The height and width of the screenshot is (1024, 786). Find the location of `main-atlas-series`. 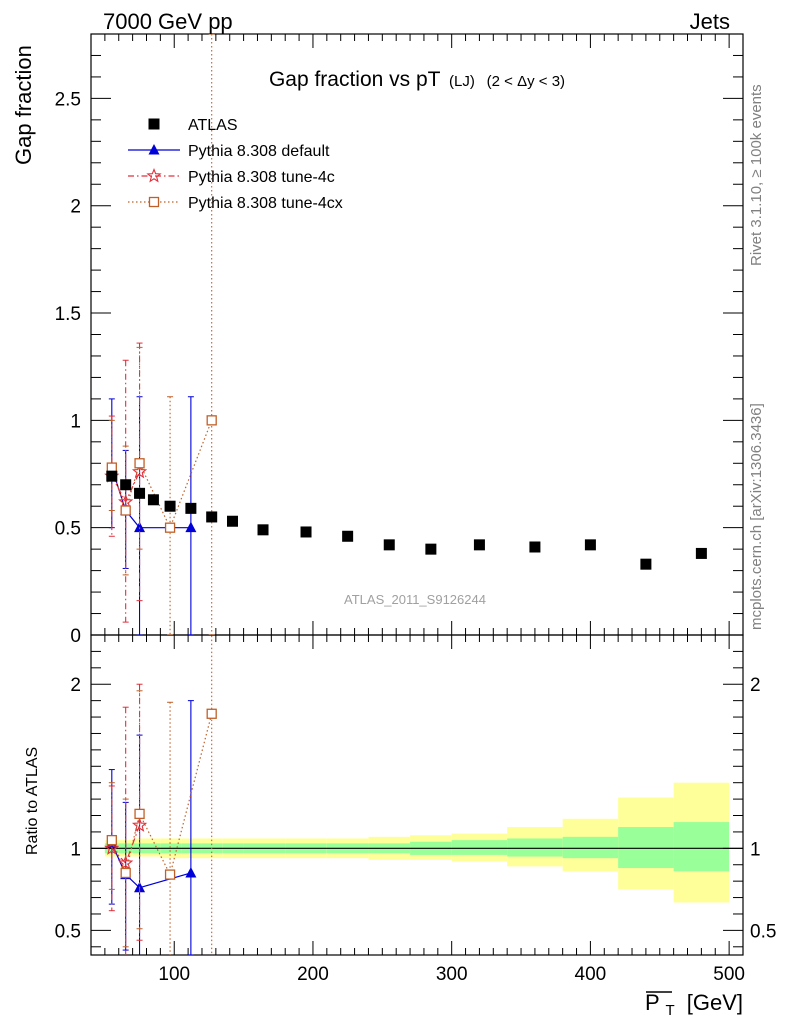

main-atlas-series is located at coordinates (406, 520).